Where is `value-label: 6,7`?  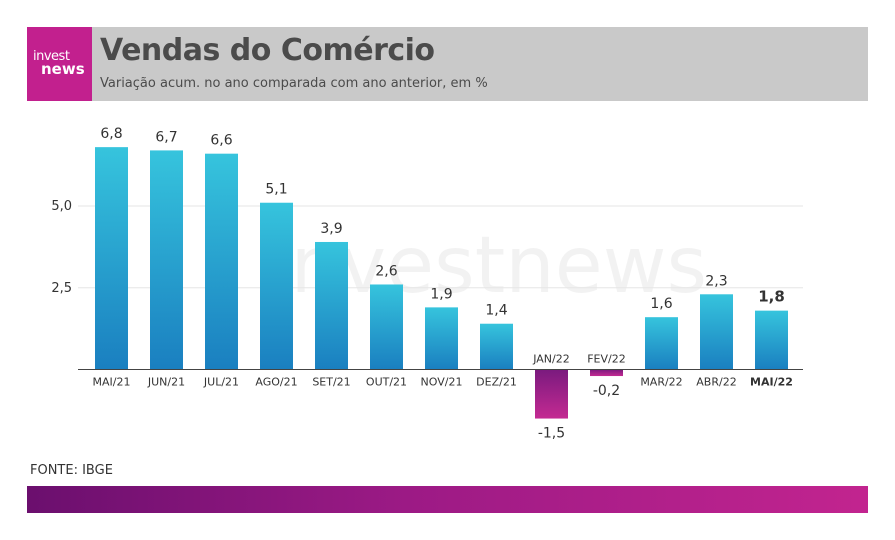
value-label: 6,7 is located at coordinates (166, 137).